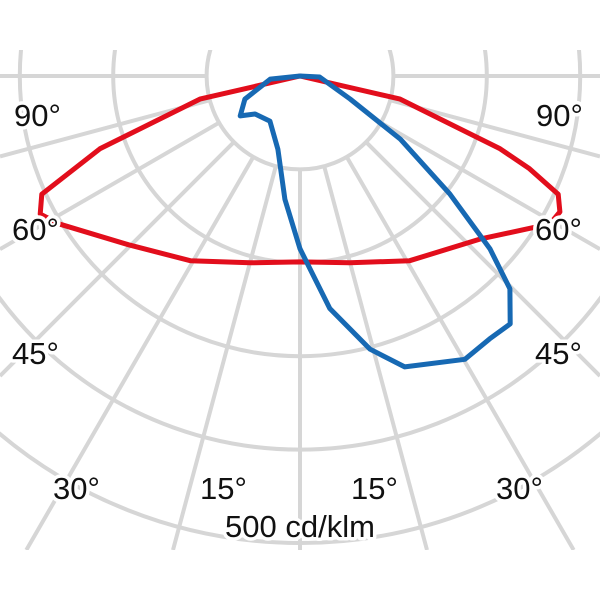 The height and width of the screenshot is (600, 600). Describe the element at coordinates (374, 488) in the screenshot. I see `label-right-15: 15°` at that location.